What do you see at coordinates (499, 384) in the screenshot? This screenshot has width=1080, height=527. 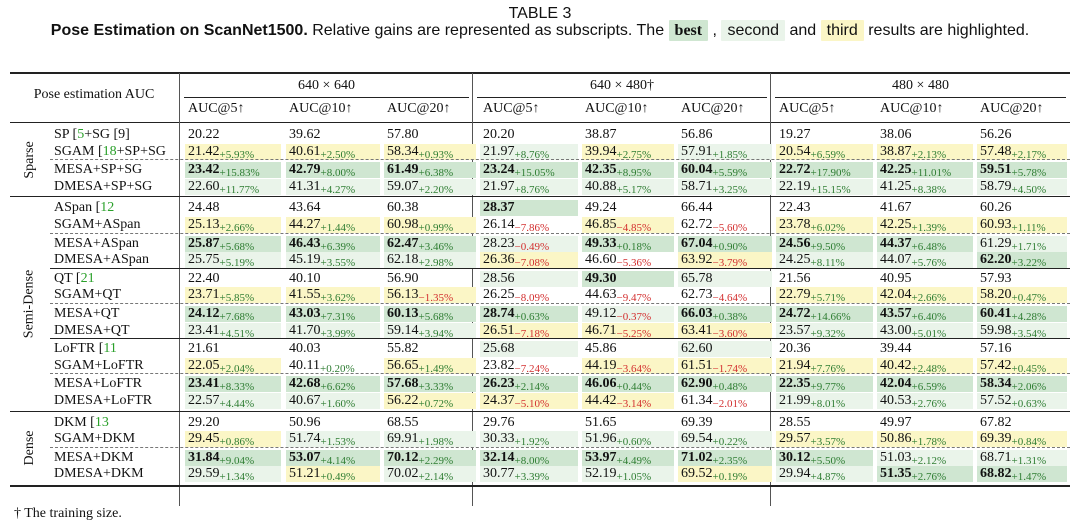 I see `score-value: 26.23` at bounding box center [499, 384].